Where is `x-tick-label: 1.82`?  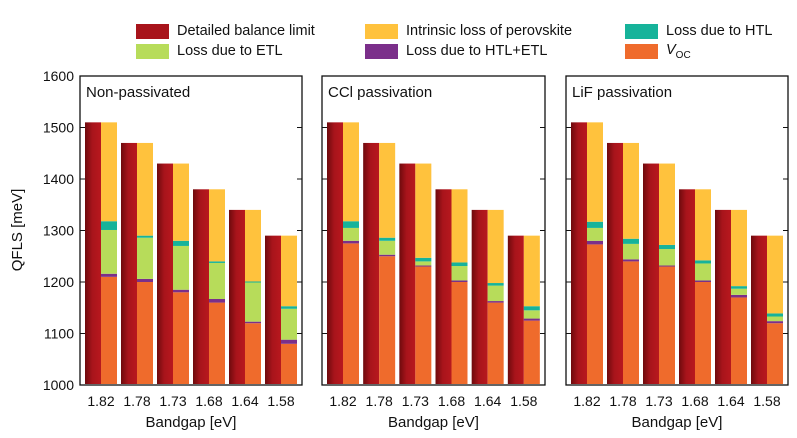
x-tick-label: 1.82 is located at coordinates (342, 401).